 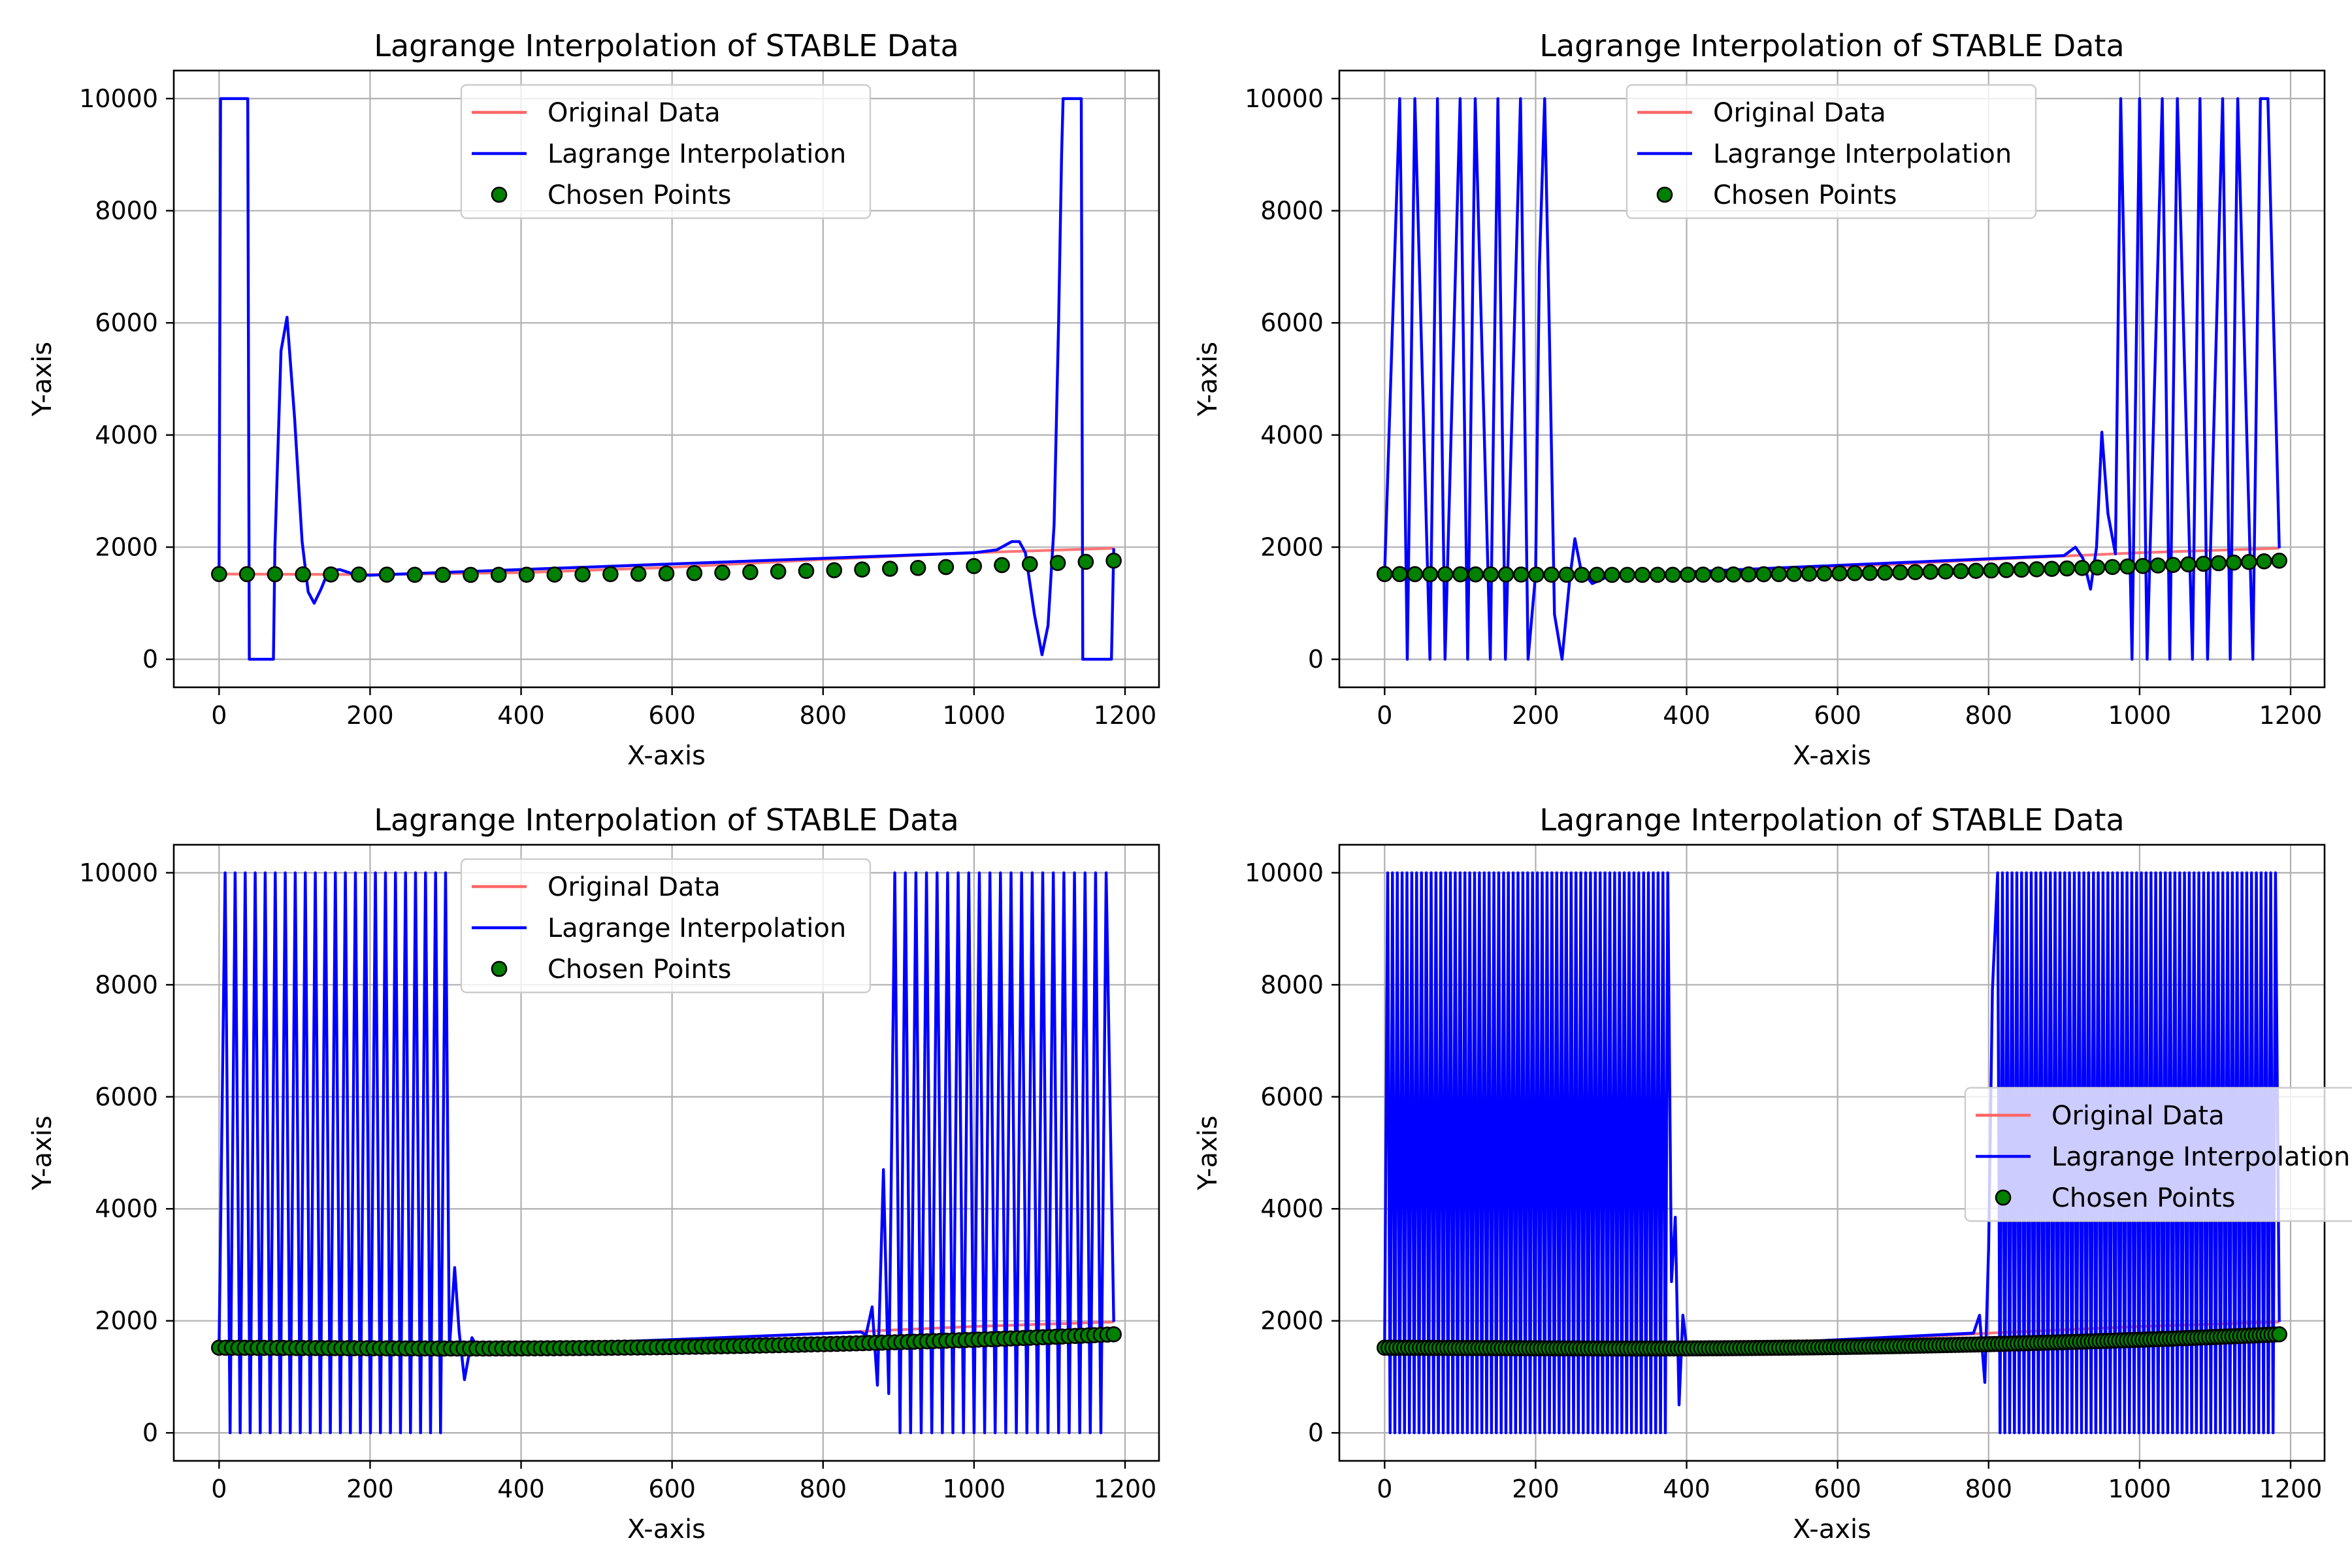 I want to click on series-lagrange-interpolation, so click(x=666, y=1153).